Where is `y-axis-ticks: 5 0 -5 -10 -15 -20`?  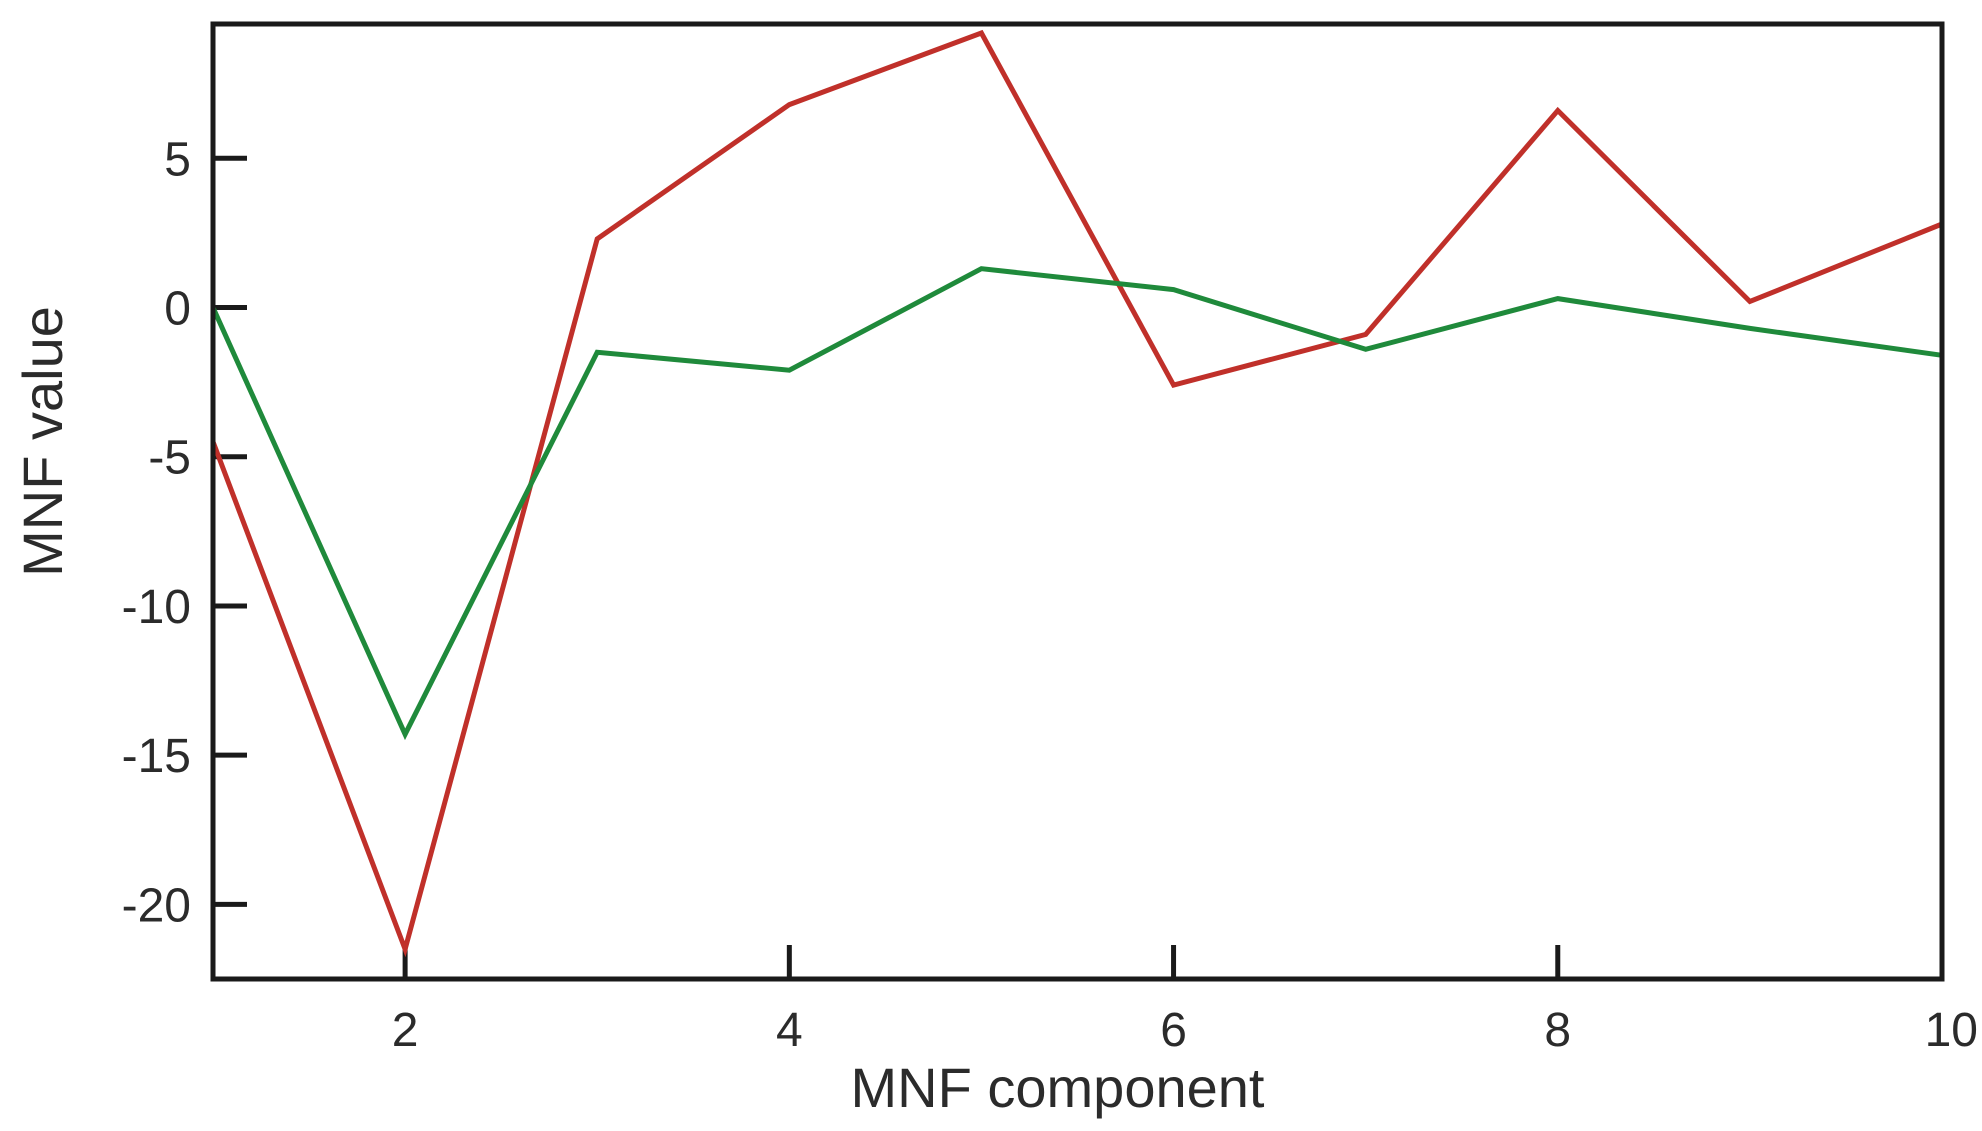
y-axis-ticks: 5 0 -5 -10 -15 -20 is located at coordinates (184, 532).